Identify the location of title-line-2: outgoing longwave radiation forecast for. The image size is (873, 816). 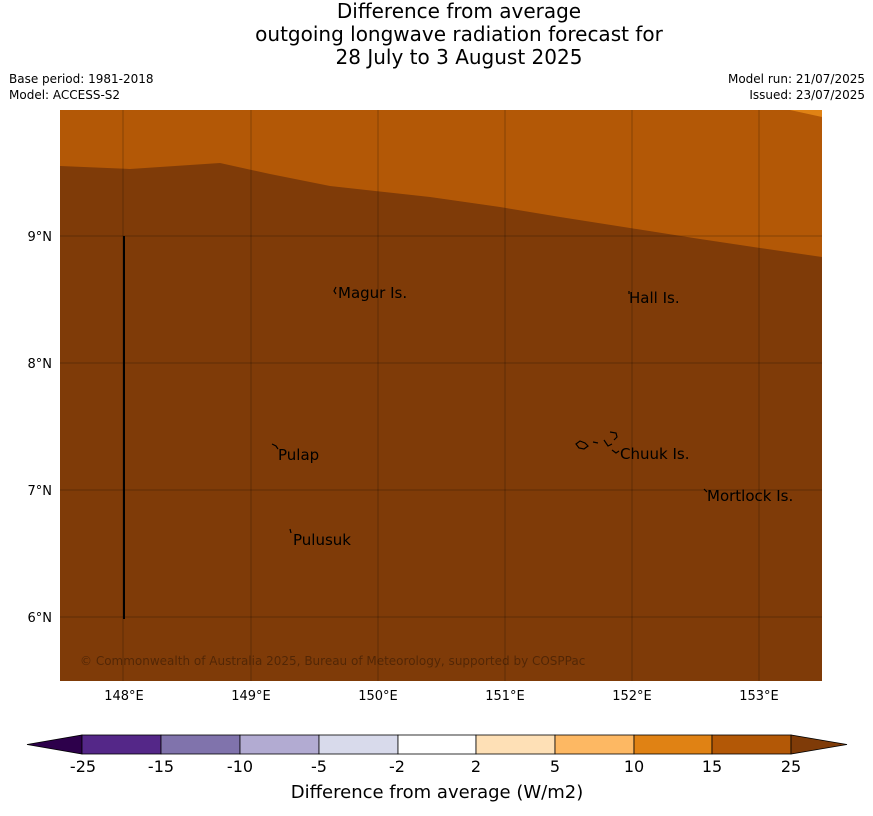
(459, 34).